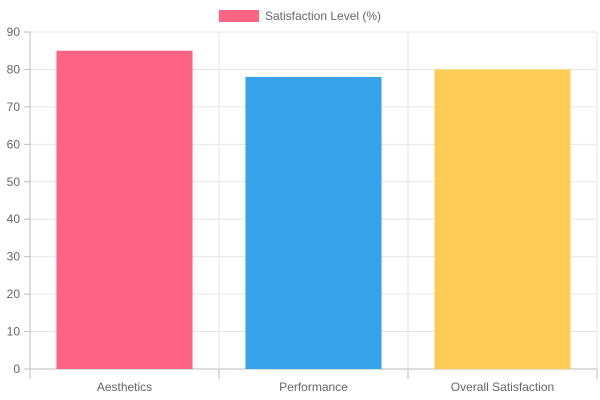  Describe the element at coordinates (14, 200) in the screenshot. I see `y-axis-tick-labels: 0 10 20 30 40 50 60 70 80 90` at that location.